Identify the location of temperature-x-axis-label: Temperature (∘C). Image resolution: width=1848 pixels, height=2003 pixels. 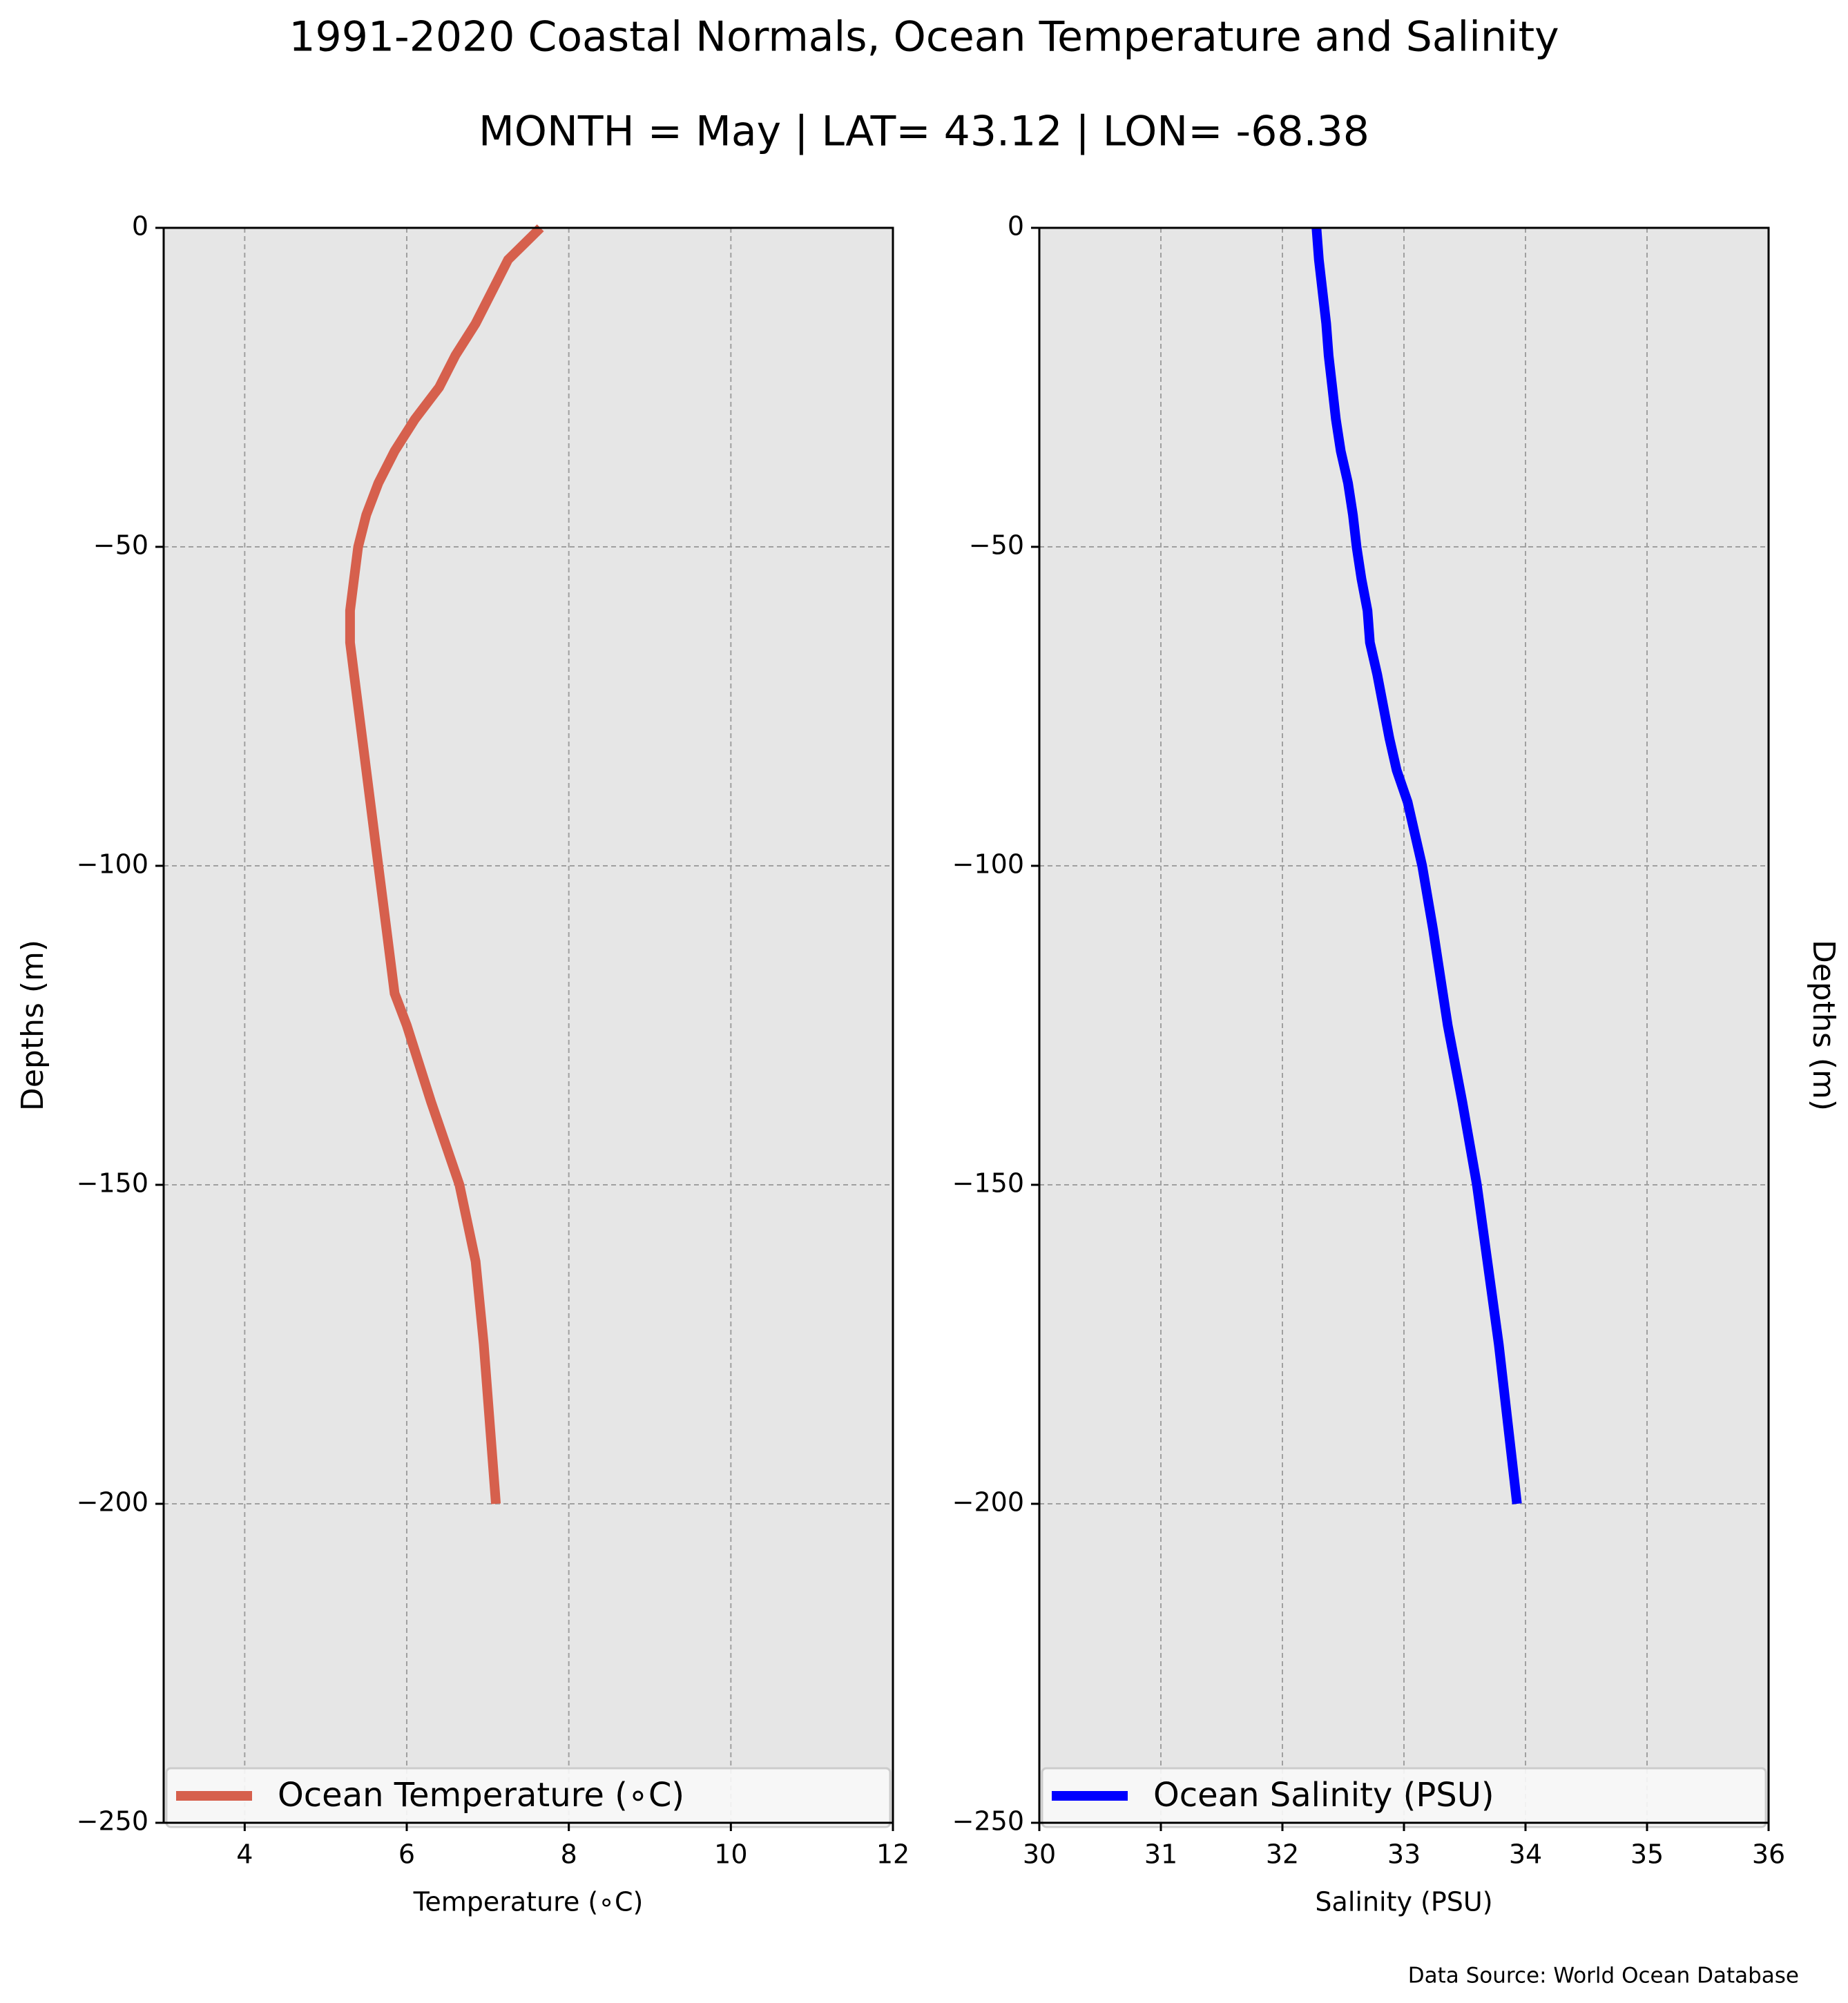
(528, 1902).